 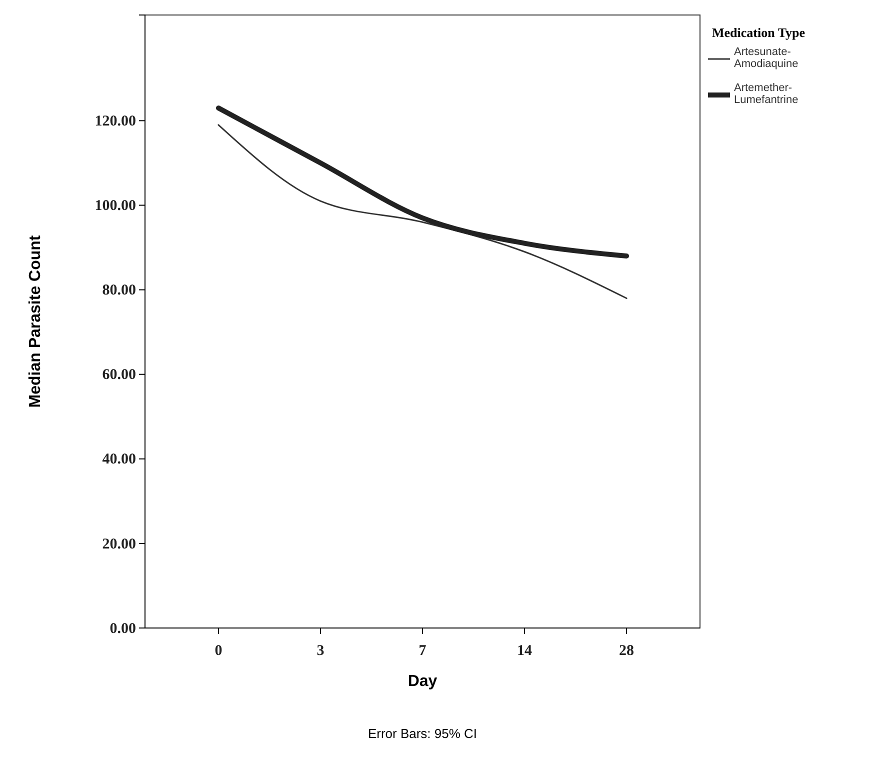 I want to click on x-tick-label: 7, so click(x=422, y=651).